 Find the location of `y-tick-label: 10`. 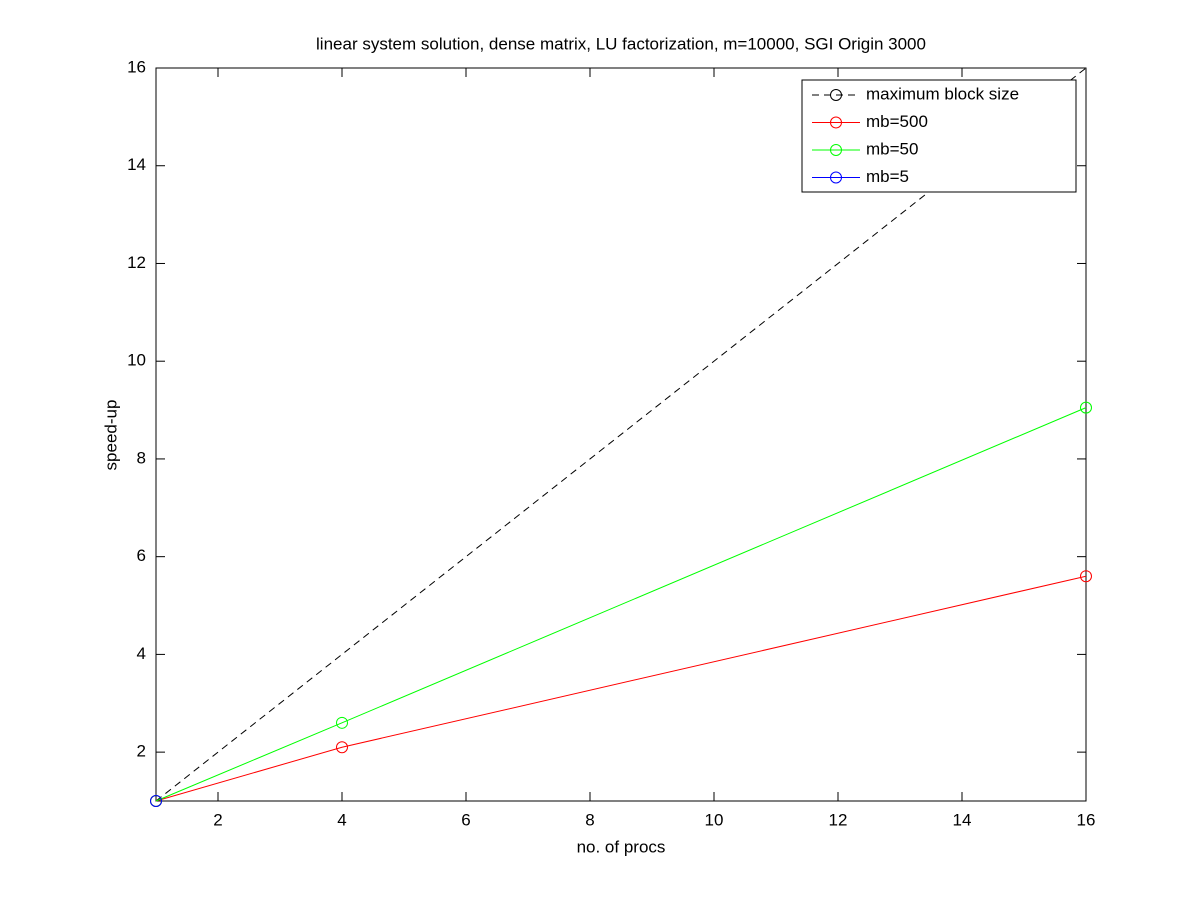

y-tick-label: 10 is located at coordinates (136, 360).